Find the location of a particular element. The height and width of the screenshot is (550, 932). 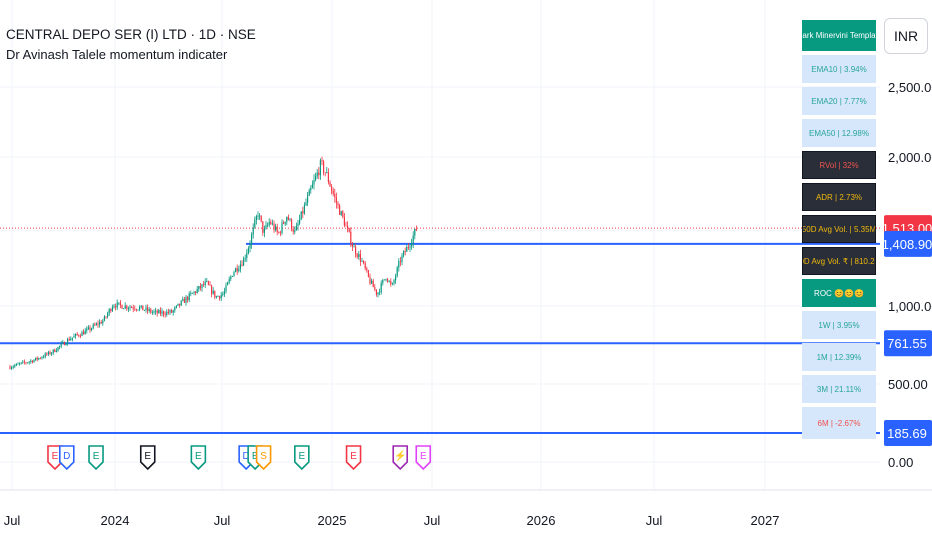

table-row-1m: 1M | 12.39% is located at coordinates (839, 357).